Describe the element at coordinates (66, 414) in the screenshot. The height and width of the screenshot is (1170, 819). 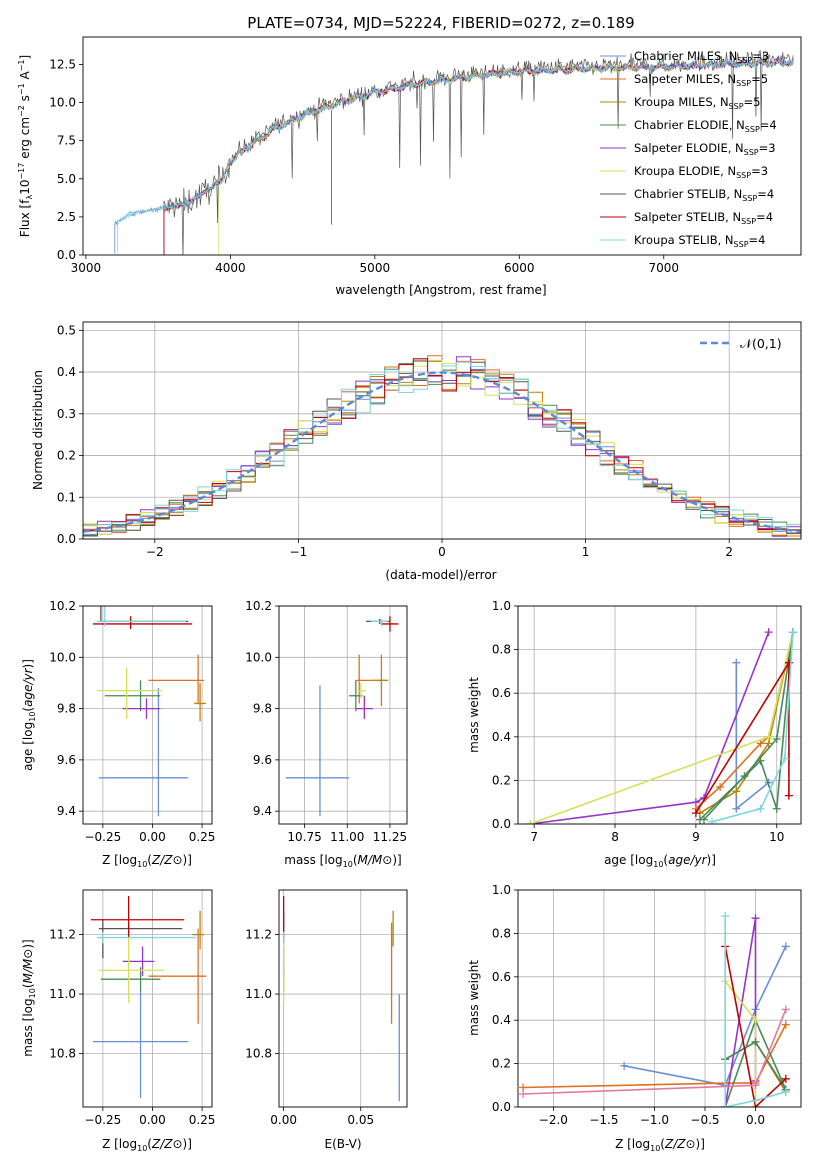
I see `y-tick-label: 0.3` at that location.